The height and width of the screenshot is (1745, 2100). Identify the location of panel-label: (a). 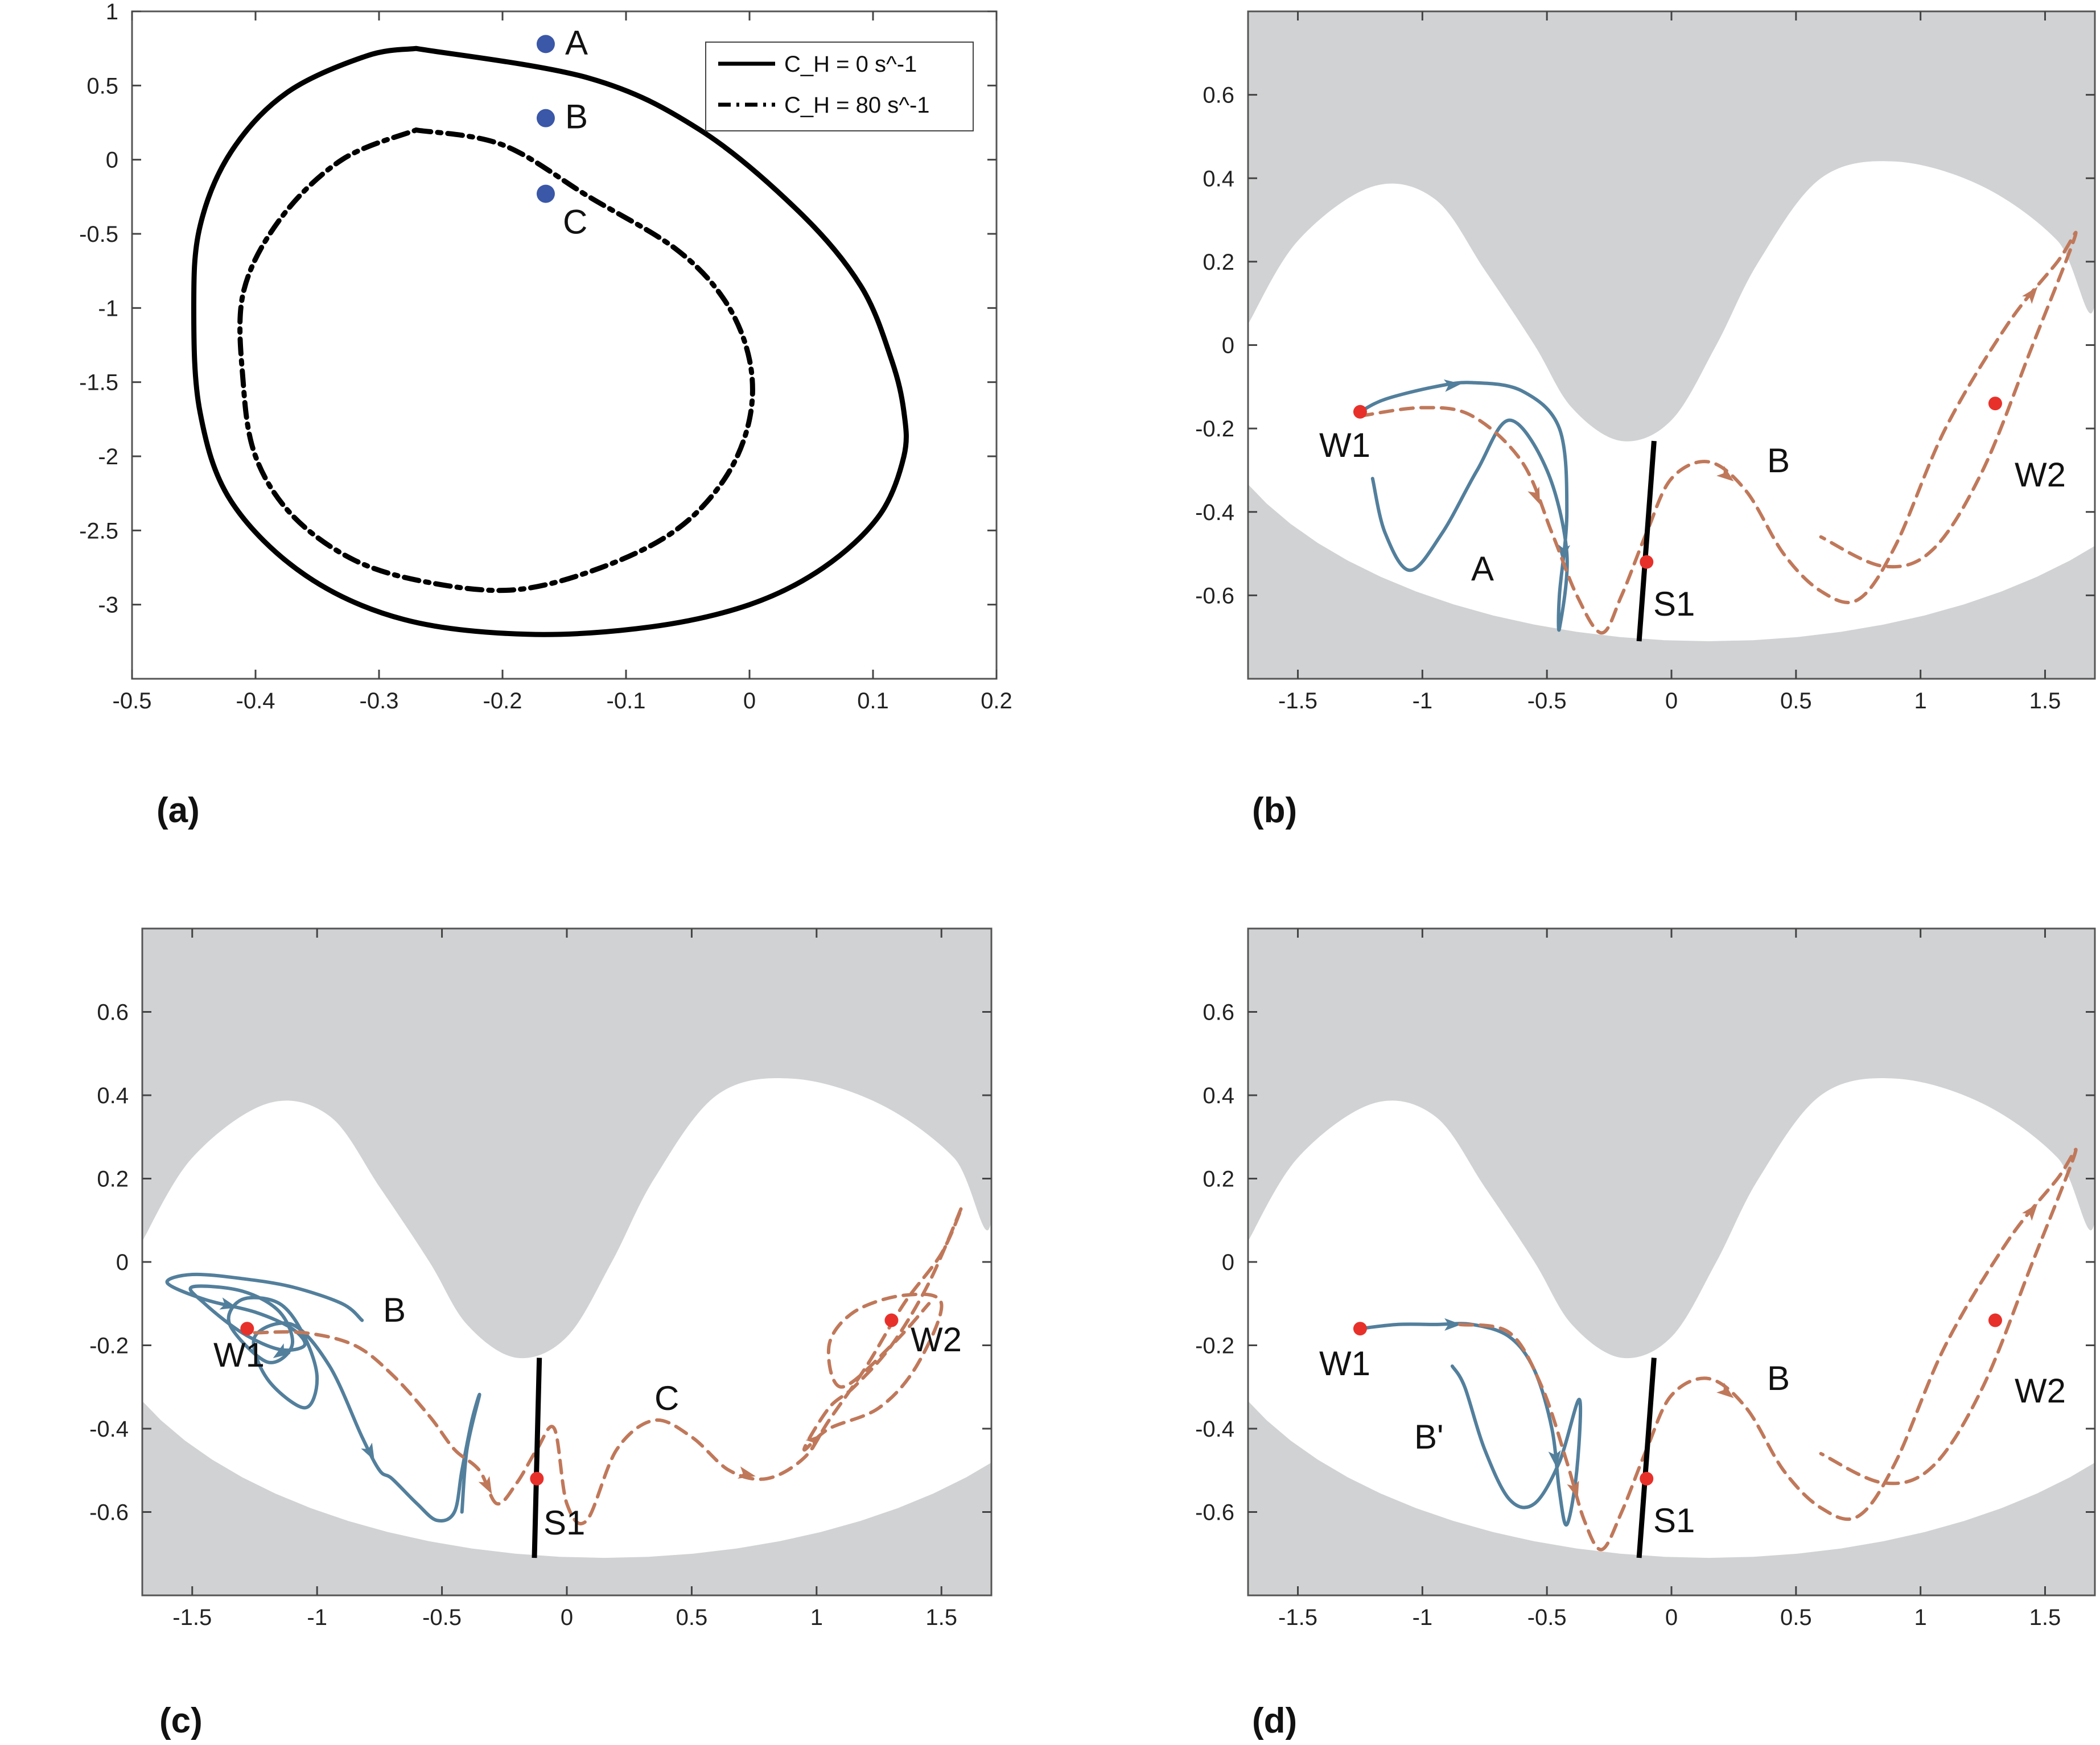
(178, 810).